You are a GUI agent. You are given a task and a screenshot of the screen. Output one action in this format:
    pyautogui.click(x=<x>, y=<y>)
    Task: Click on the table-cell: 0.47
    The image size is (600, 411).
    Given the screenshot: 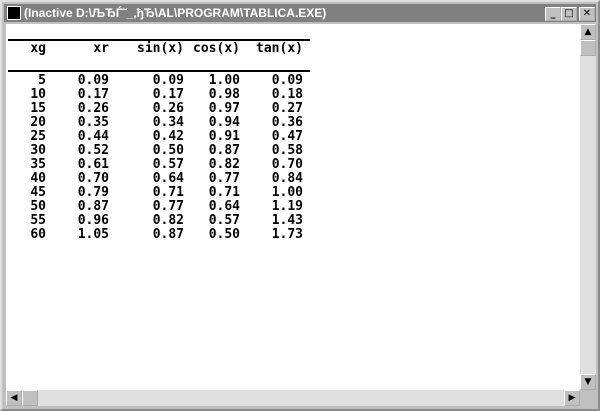 What is the action you would take?
    pyautogui.click(x=287, y=136)
    